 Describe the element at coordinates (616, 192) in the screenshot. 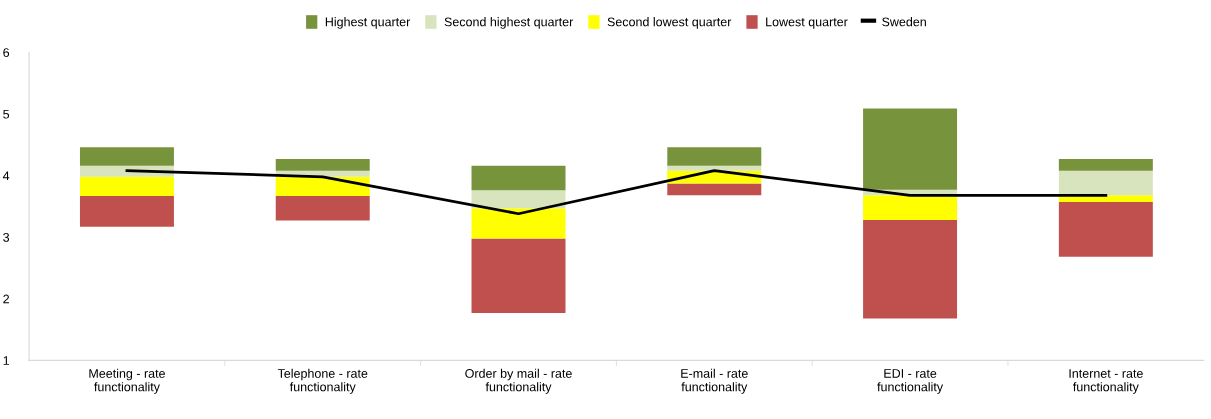

I see `line-series` at that location.